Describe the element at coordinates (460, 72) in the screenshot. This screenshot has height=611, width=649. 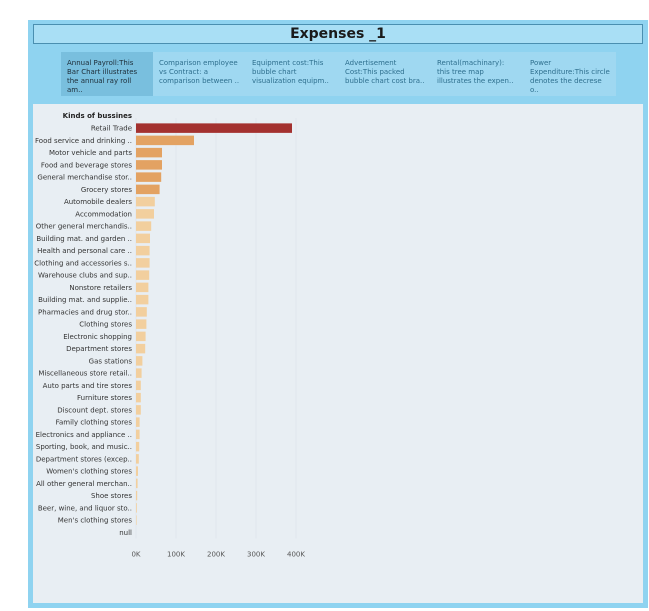
I see `tab-caption-line: this tree map` at that location.